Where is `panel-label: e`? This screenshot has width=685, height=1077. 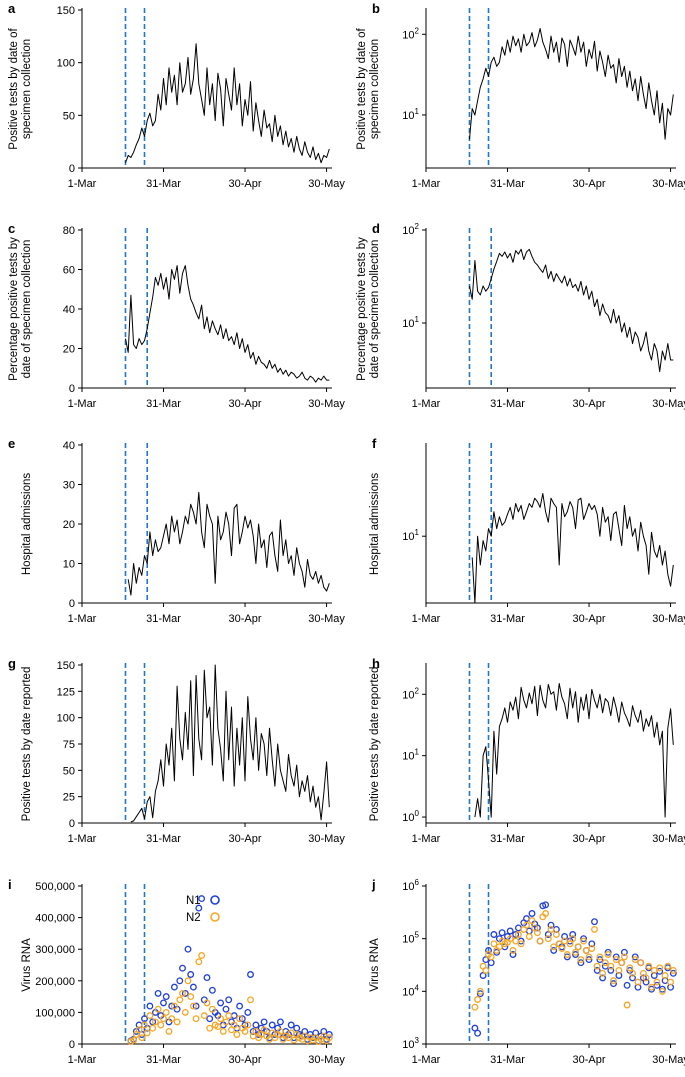 panel-label: e is located at coordinates (11, 443).